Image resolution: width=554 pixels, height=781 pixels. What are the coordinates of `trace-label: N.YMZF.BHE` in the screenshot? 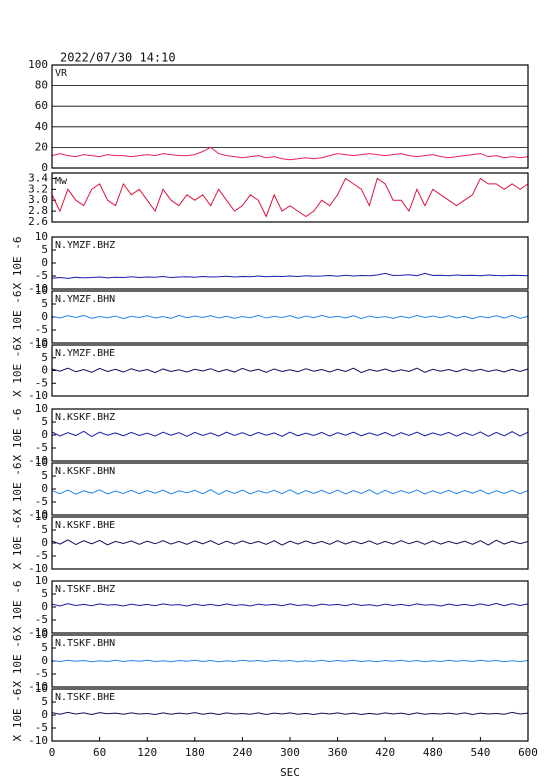 It's located at (85, 353).